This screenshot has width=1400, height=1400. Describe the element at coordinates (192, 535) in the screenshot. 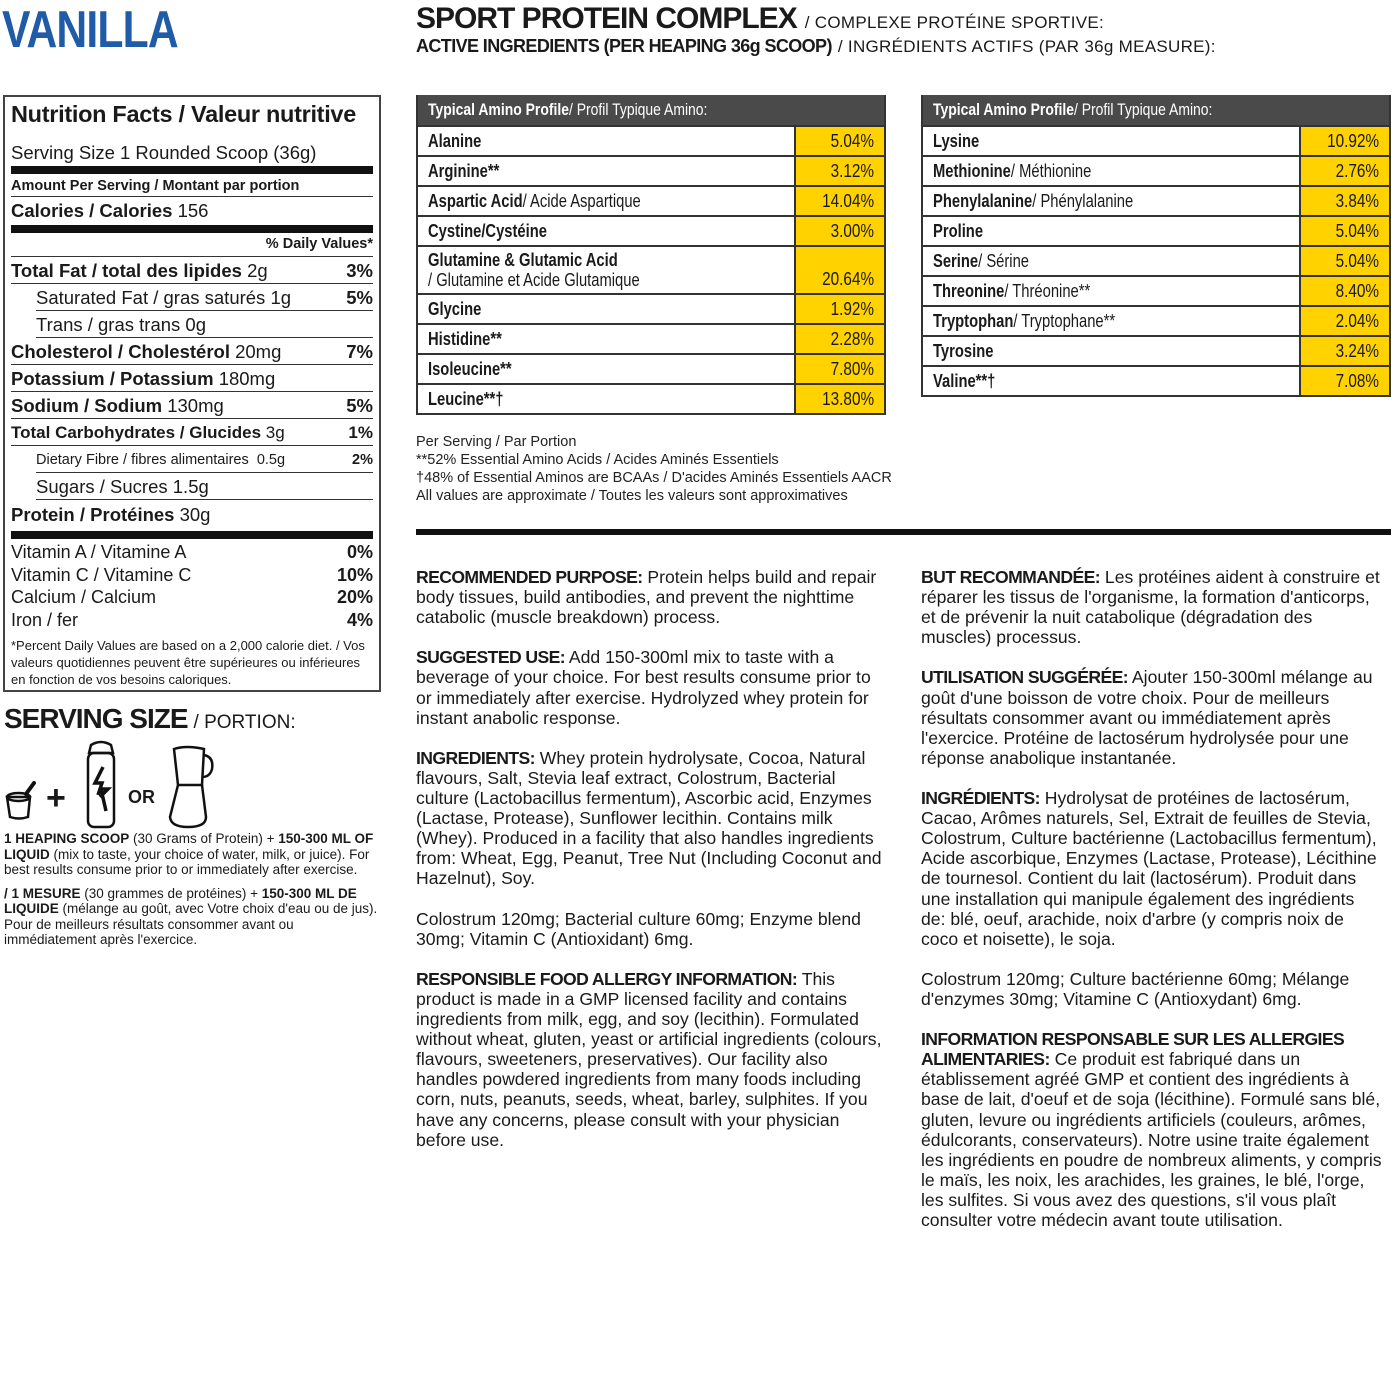

I see `divider` at that location.